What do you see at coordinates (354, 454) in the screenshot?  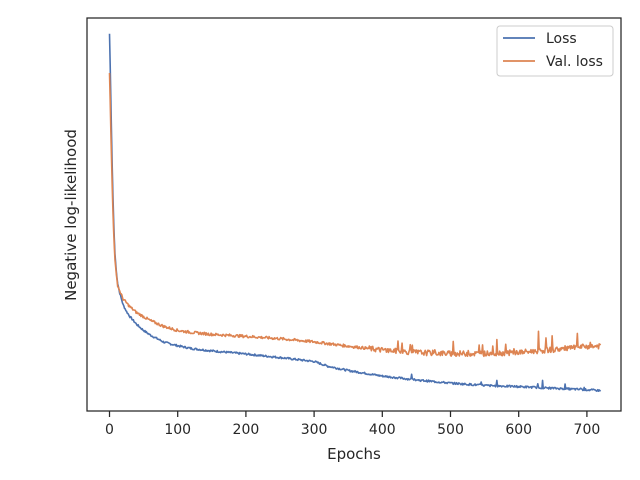 I see `x-axis-label: Epochs` at bounding box center [354, 454].